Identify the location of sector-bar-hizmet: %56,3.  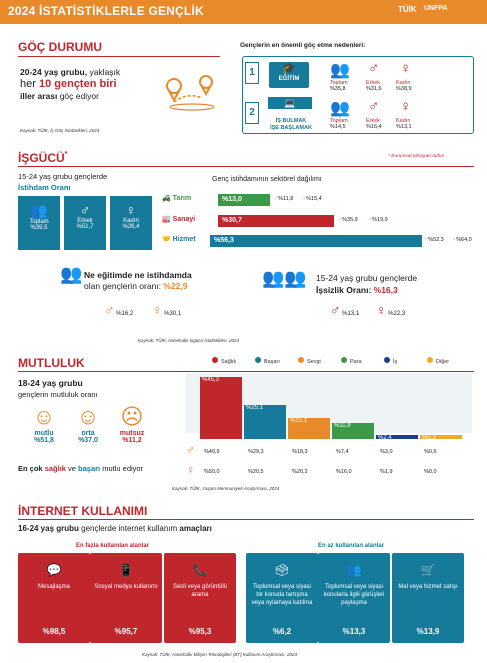
(316, 241).